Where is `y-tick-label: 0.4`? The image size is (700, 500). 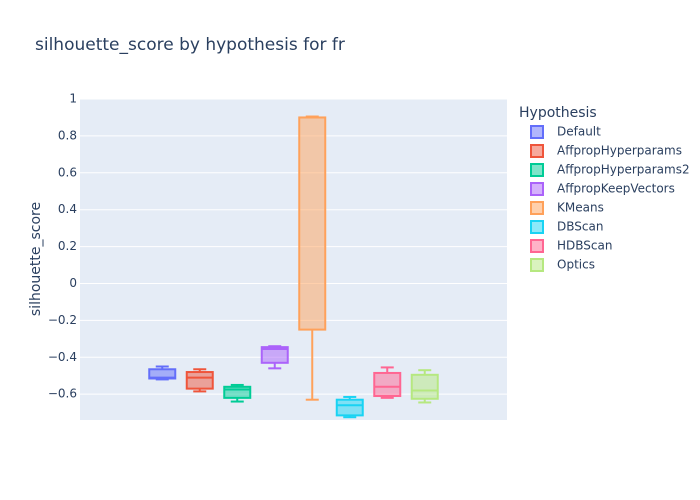 y-tick-label: 0.4 is located at coordinates (67, 209).